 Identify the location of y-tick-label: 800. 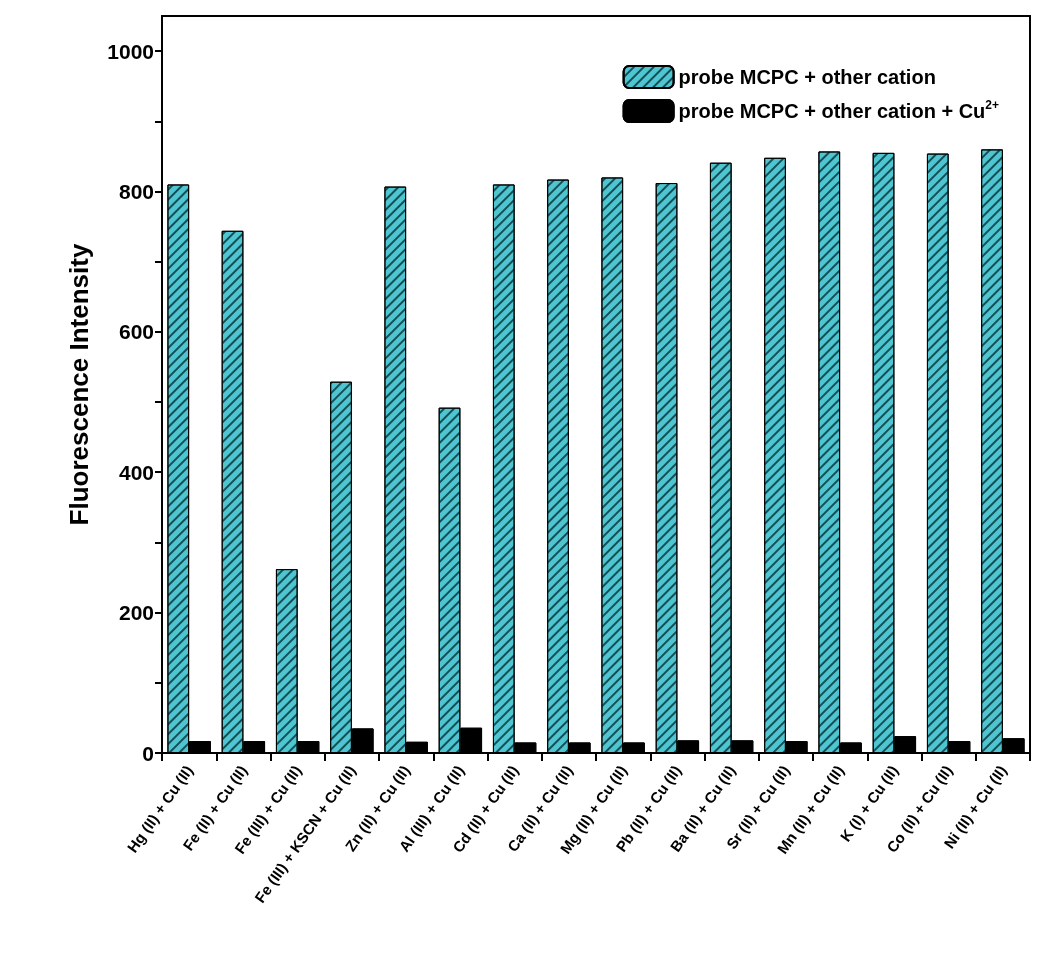
(136, 191).